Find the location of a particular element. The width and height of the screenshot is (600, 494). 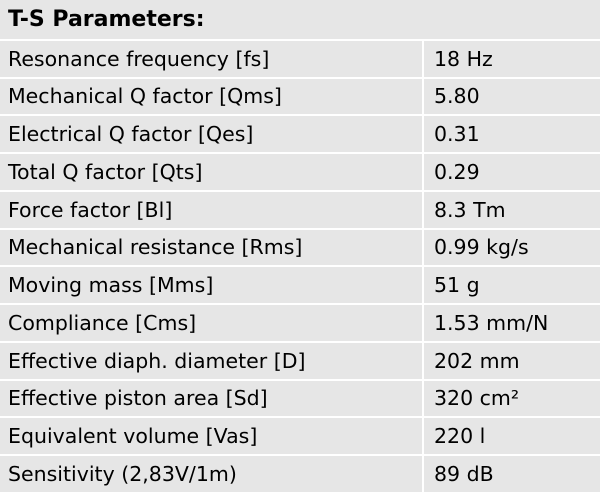

parameter-label: Compliance [Cms] is located at coordinates (212, 324).